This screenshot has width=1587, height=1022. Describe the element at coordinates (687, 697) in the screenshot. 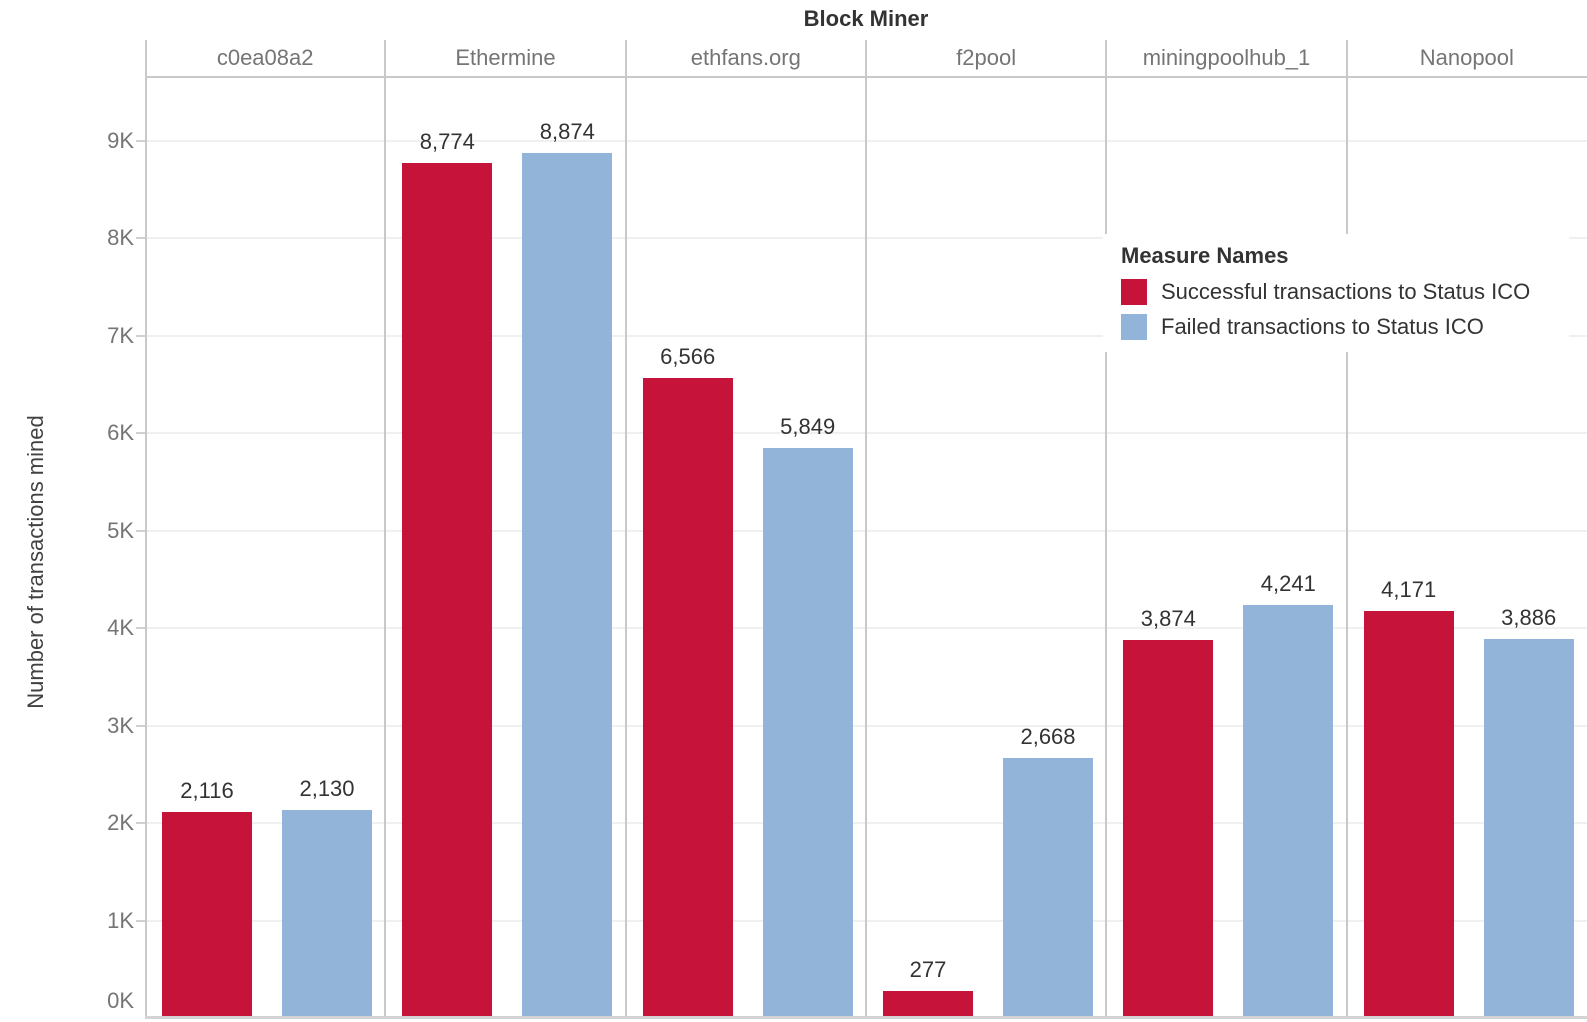

I see `bar-ethfans.org-successful` at that location.